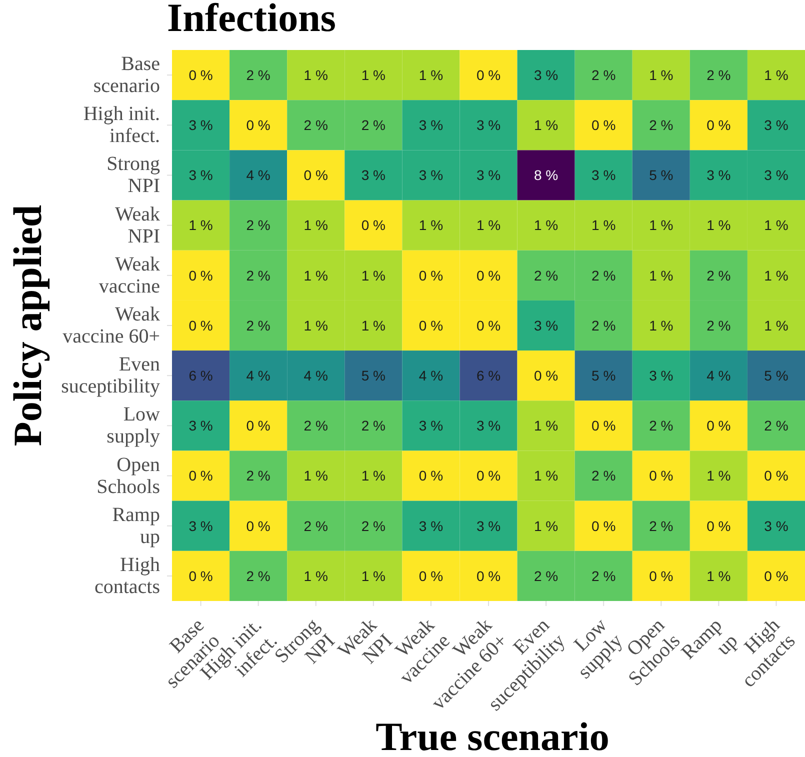 Image resolution: width=805 pixels, height=757 pixels. I want to click on y-tick-label: Ramp up, so click(136, 526).